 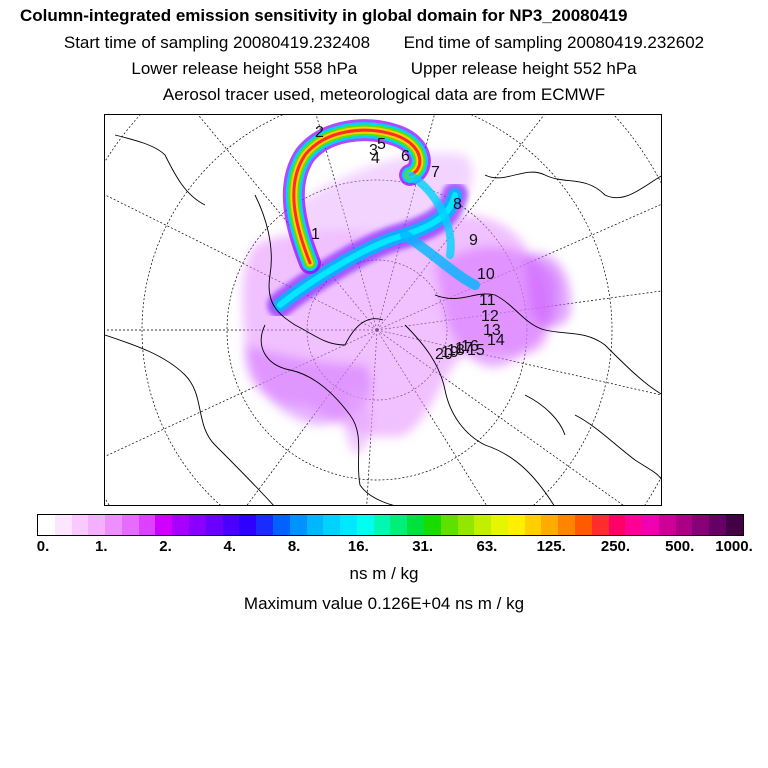 I want to click on trajectory-marker: 7, so click(x=435, y=172).